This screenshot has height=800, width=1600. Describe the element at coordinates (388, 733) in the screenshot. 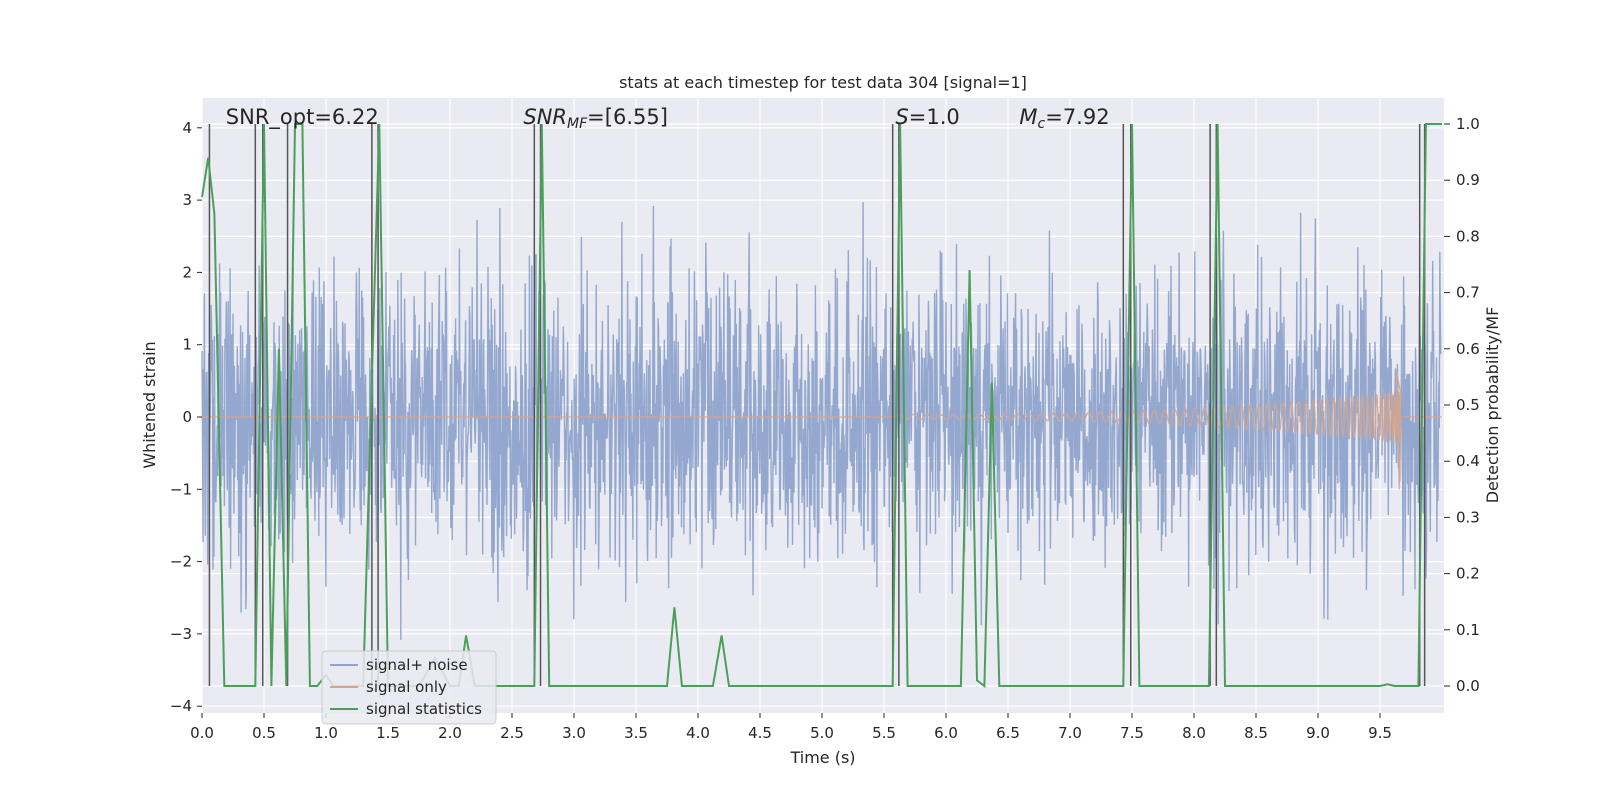

I see `x-tick-label: 1.5` at that location.